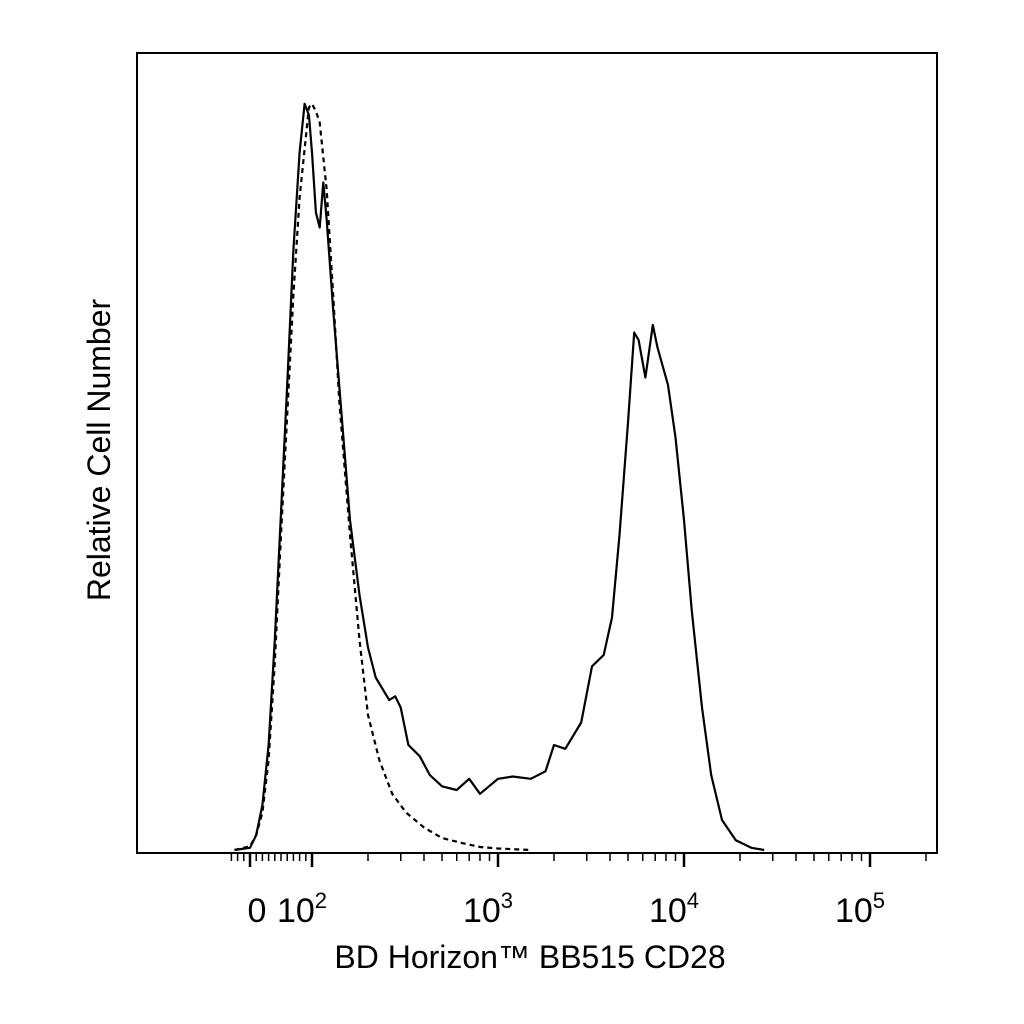 The height and width of the screenshot is (1024, 1024). Describe the element at coordinates (99, 449) in the screenshot. I see `y-axis-title: Relative Cell Number` at that location.